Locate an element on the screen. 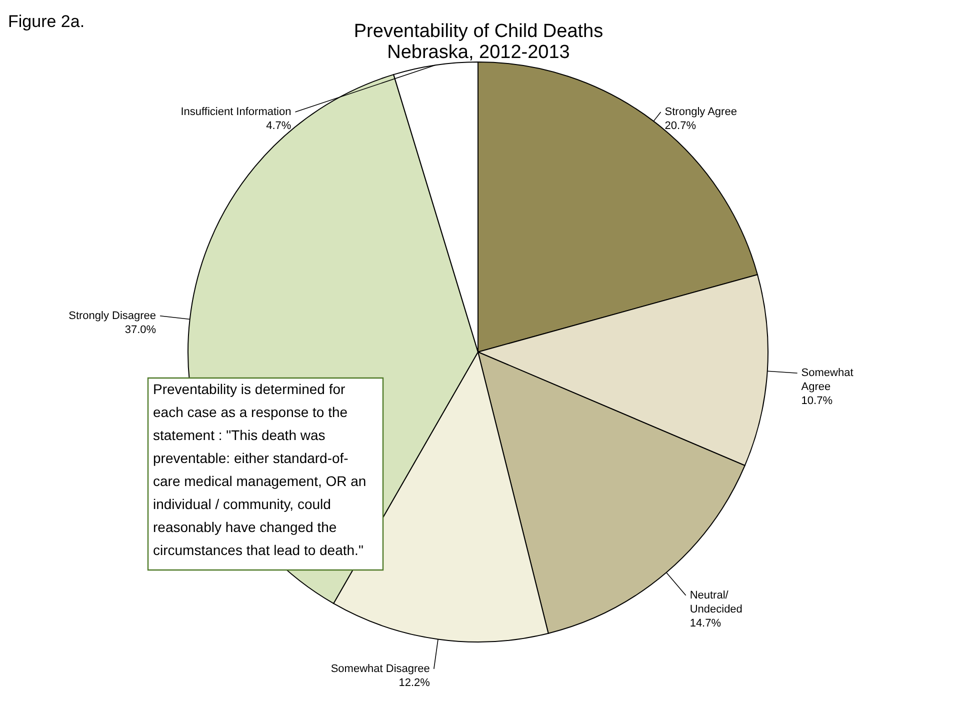  slice-label: Neutral/ Undecided is located at coordinates (716, 602).